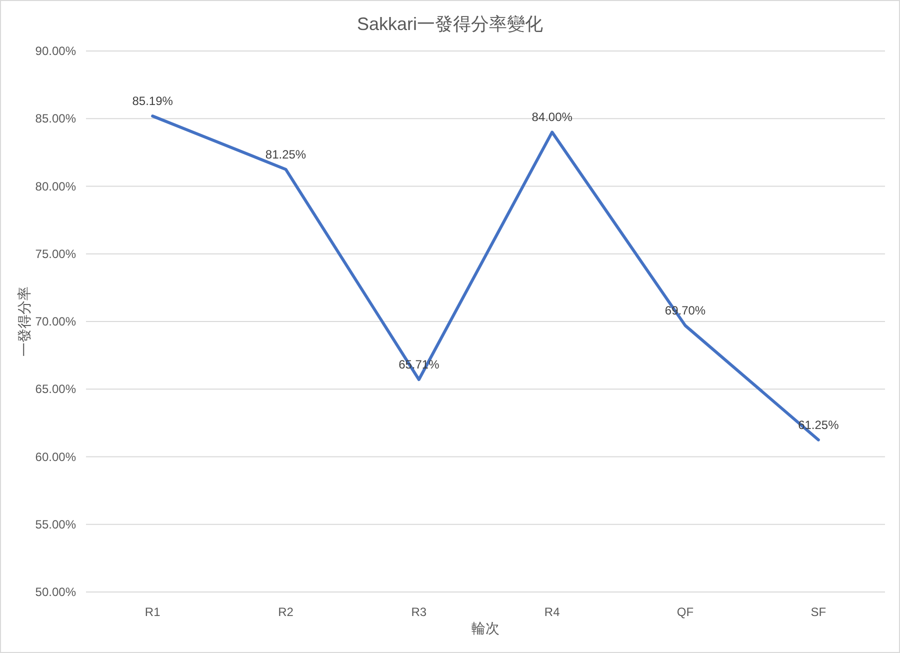 The width and height of the screenshot is (900, 653). I want to click on data-label: 85.19%, so click(153, 101).